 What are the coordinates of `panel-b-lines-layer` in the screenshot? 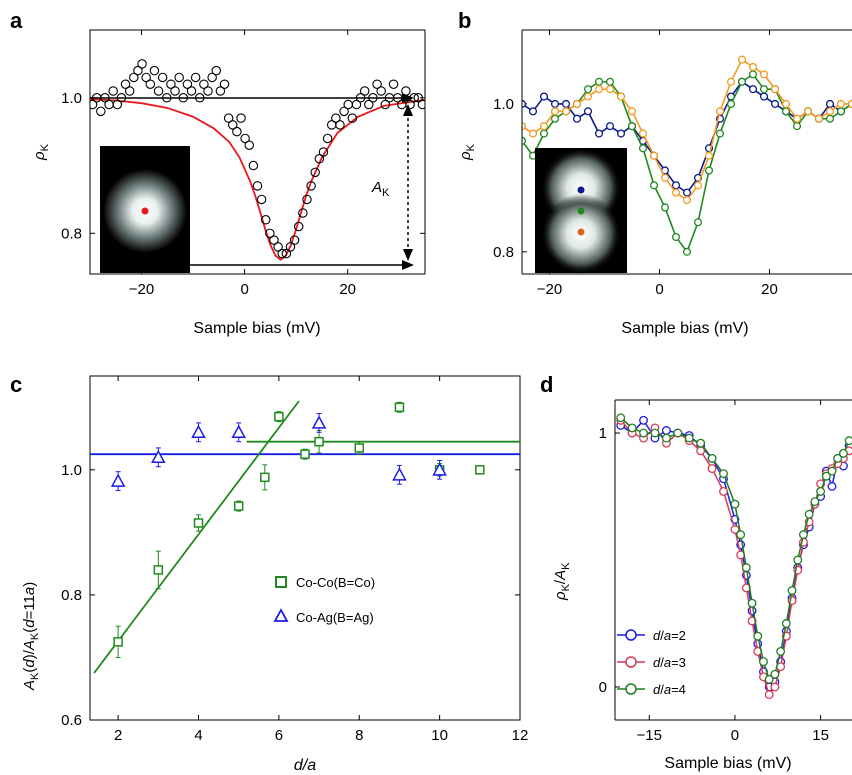 It's located at (687, 155).